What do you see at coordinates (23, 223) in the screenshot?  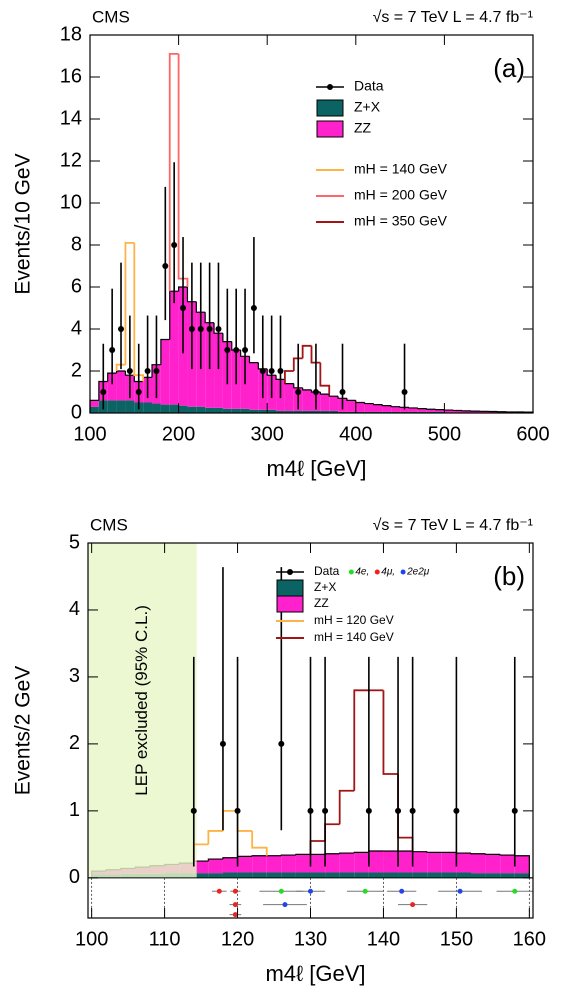 I see `y-axis-label: Events/10 GeV` at bounding box center [23, 223].